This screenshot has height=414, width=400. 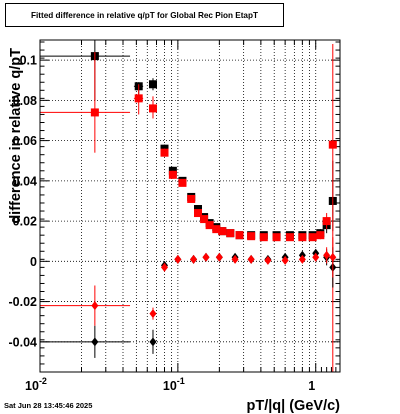 I want to click on timestamp: Sat Jun 28 13:45:46 2025, so click(x=48, y=405).